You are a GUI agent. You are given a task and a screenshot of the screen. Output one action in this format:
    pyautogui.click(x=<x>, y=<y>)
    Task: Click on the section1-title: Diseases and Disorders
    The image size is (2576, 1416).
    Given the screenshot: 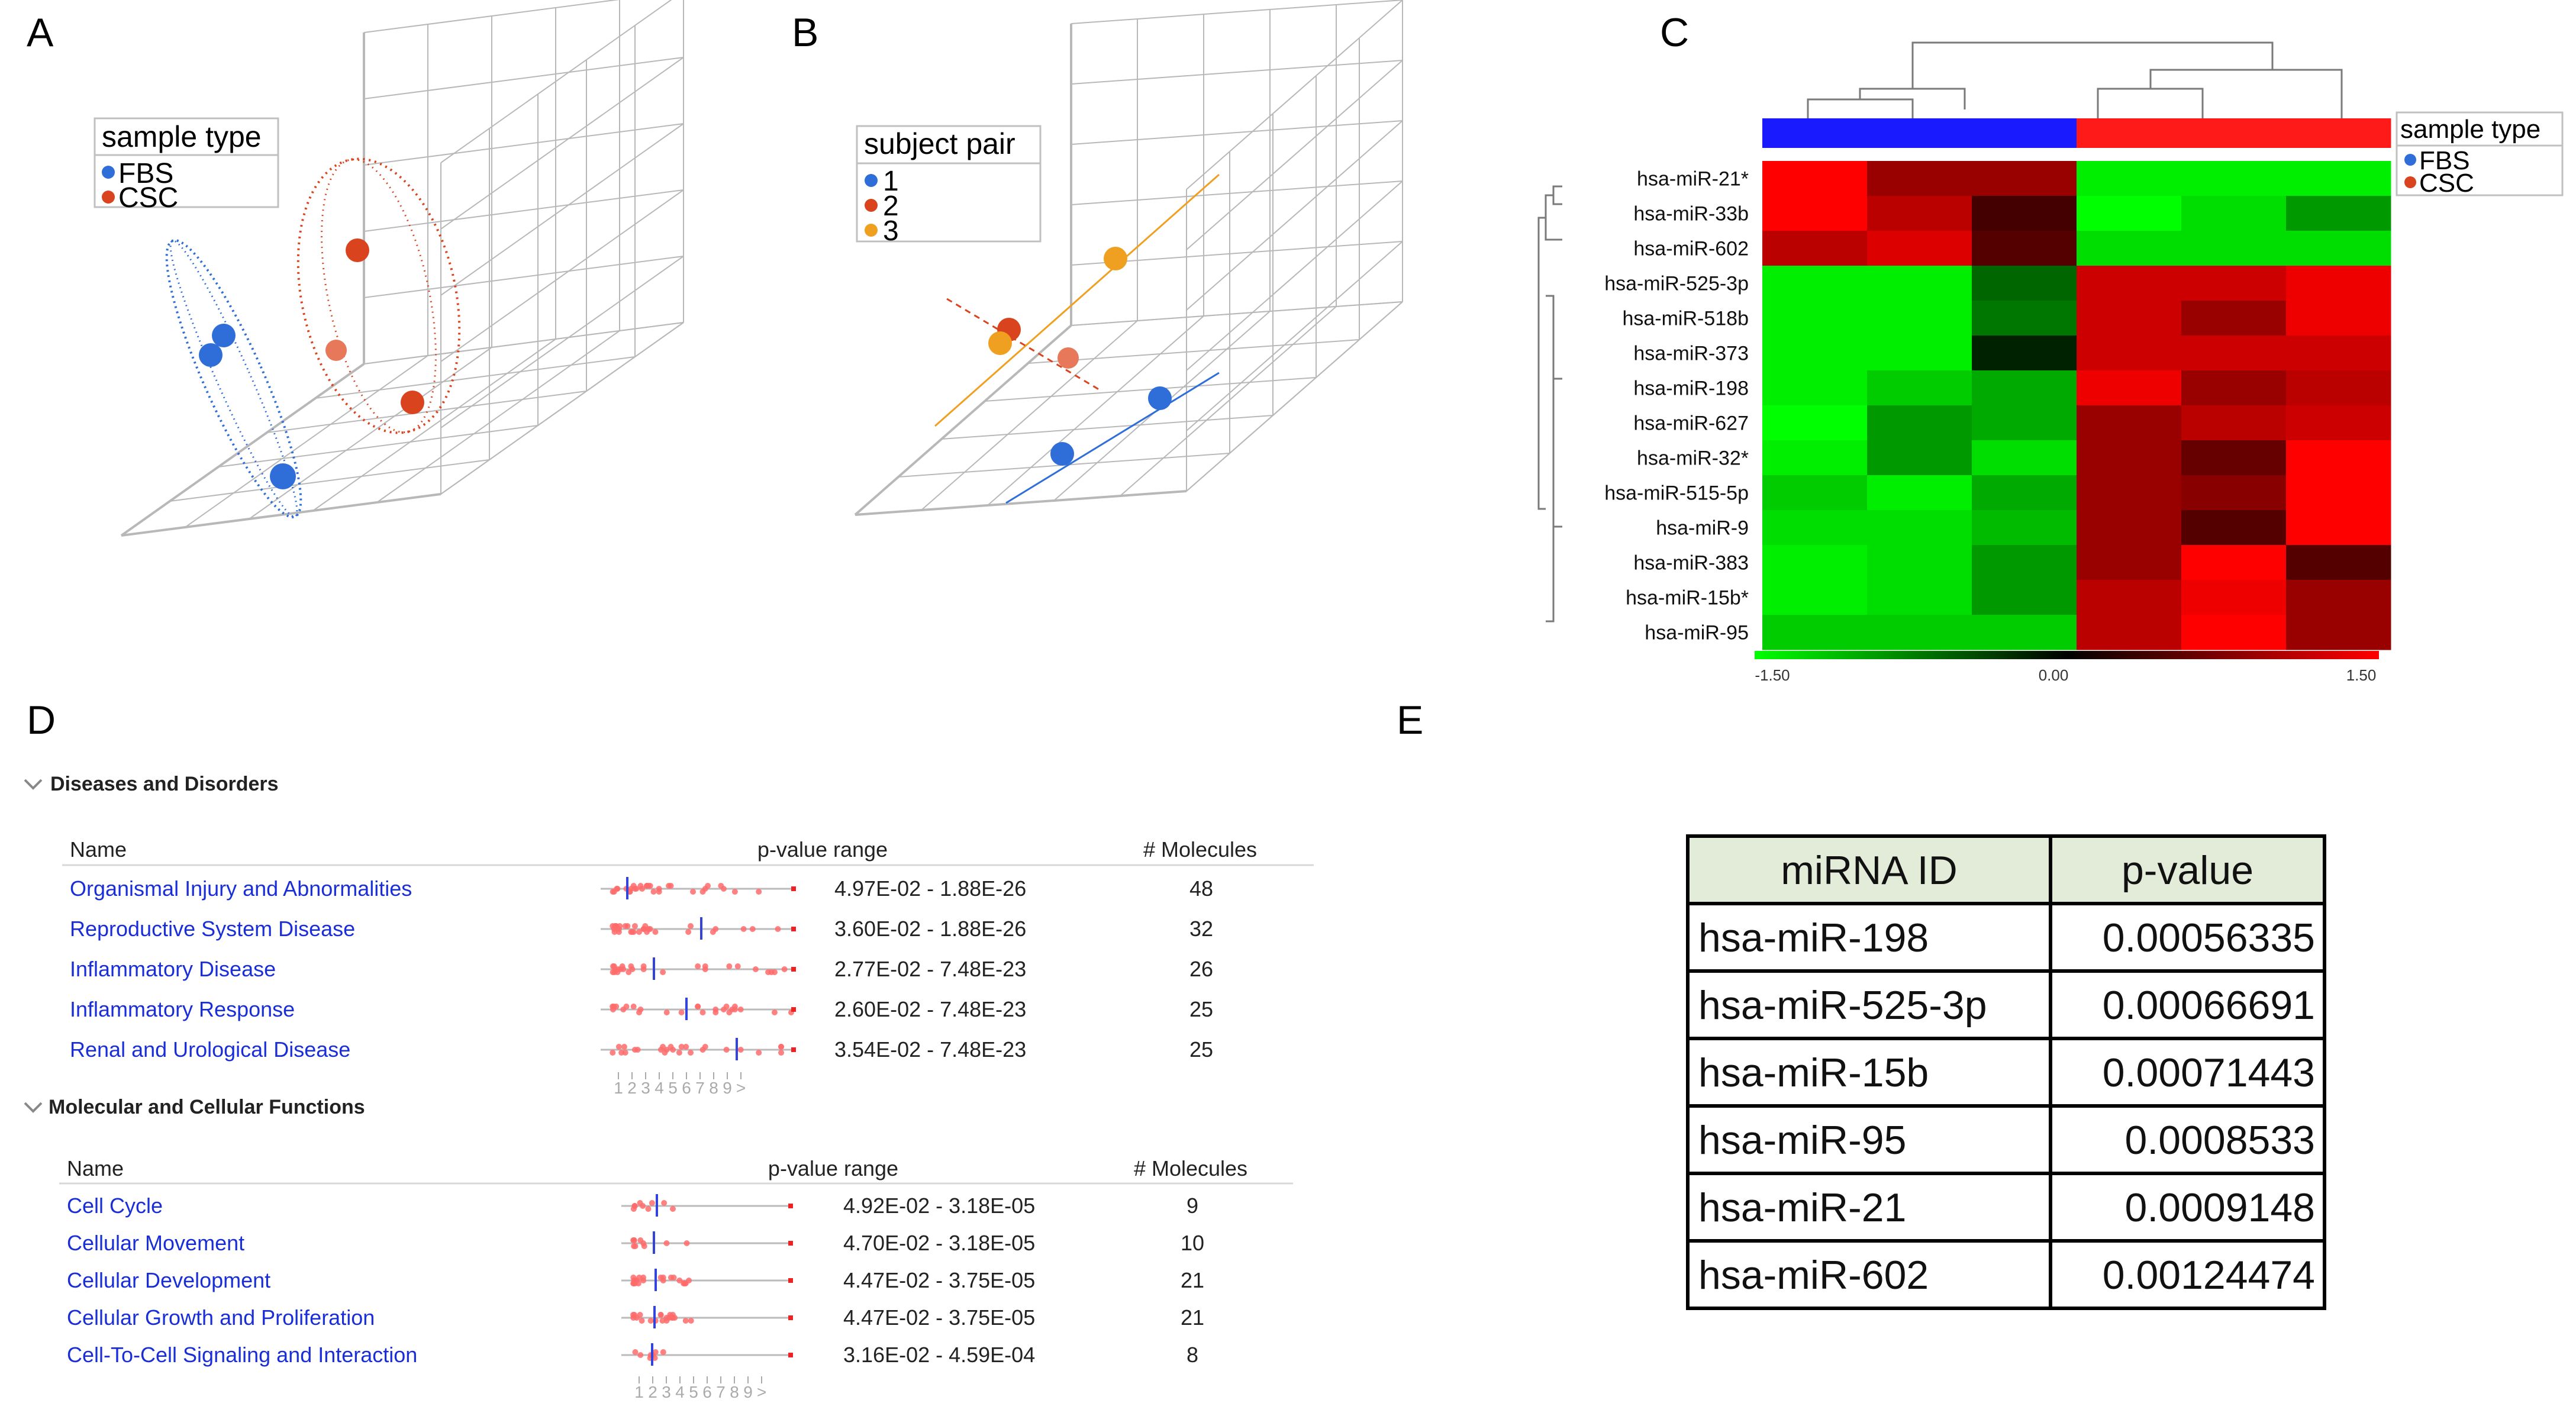 What is the action you would take?
    pyautogui.click(x=164, y=784)
    